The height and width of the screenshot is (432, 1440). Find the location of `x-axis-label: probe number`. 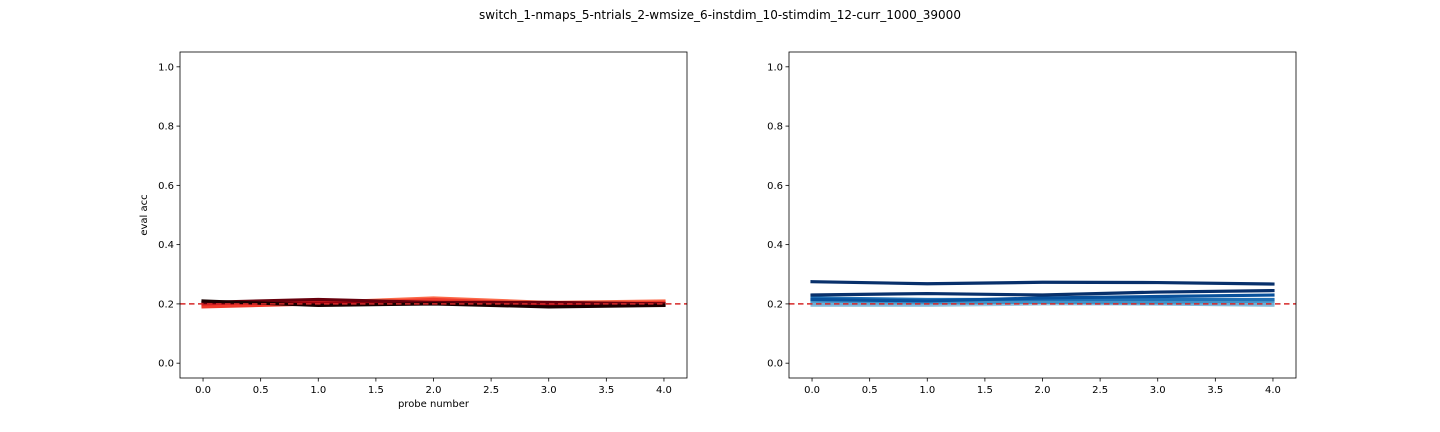

x-axis-label: probe number is located at coordinates (434, 404).